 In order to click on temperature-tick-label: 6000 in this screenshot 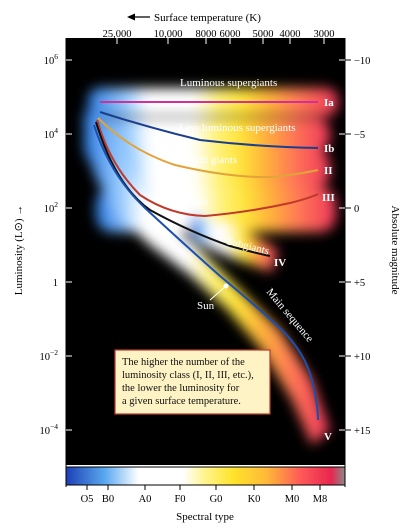, I will do `click(230, 34)`.